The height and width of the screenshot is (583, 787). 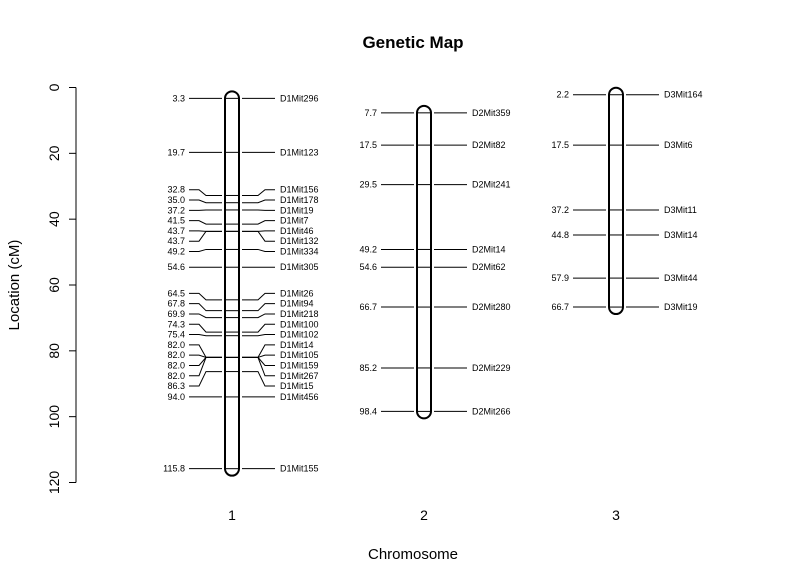 What do you see at coordinates (683, 95) in the screenshot?
I see `marker-name-label: D3Mit164` at bounding box center [683, 95].